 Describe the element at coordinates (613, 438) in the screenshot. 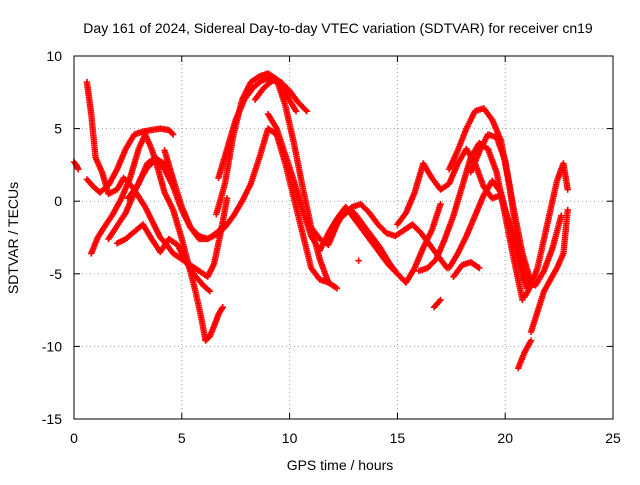

I see `x-tick-label: 25` at that location.